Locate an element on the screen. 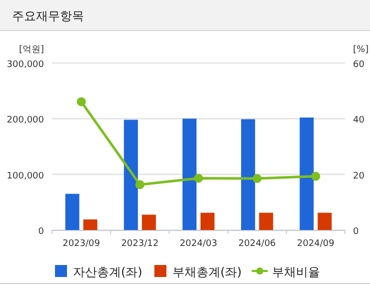 The image size is (370, 285). x-tick-label: 2023/09 is located at coordinates (81, 244).